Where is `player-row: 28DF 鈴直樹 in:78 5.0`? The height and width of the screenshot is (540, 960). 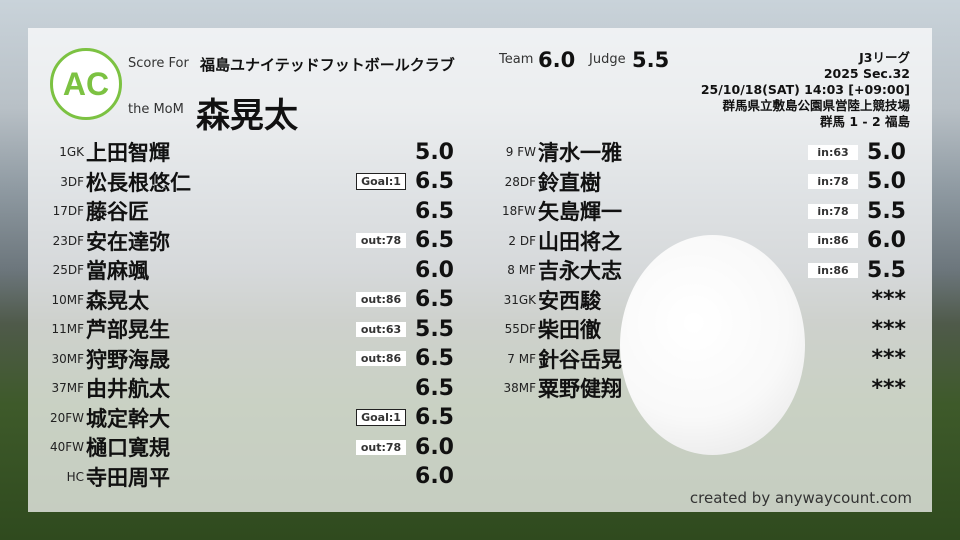 player-row: 28DF 鈴直樹 in:78 5.0 is located at coordinates (694, 182).